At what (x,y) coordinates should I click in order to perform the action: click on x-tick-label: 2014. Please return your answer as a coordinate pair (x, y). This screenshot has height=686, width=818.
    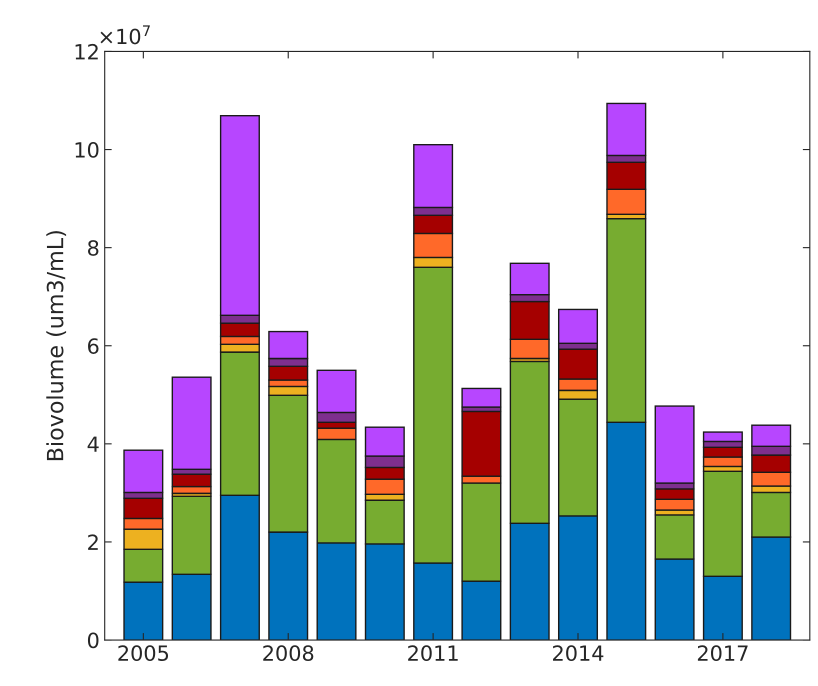
    Looking at the image, I should click on (578, 653).